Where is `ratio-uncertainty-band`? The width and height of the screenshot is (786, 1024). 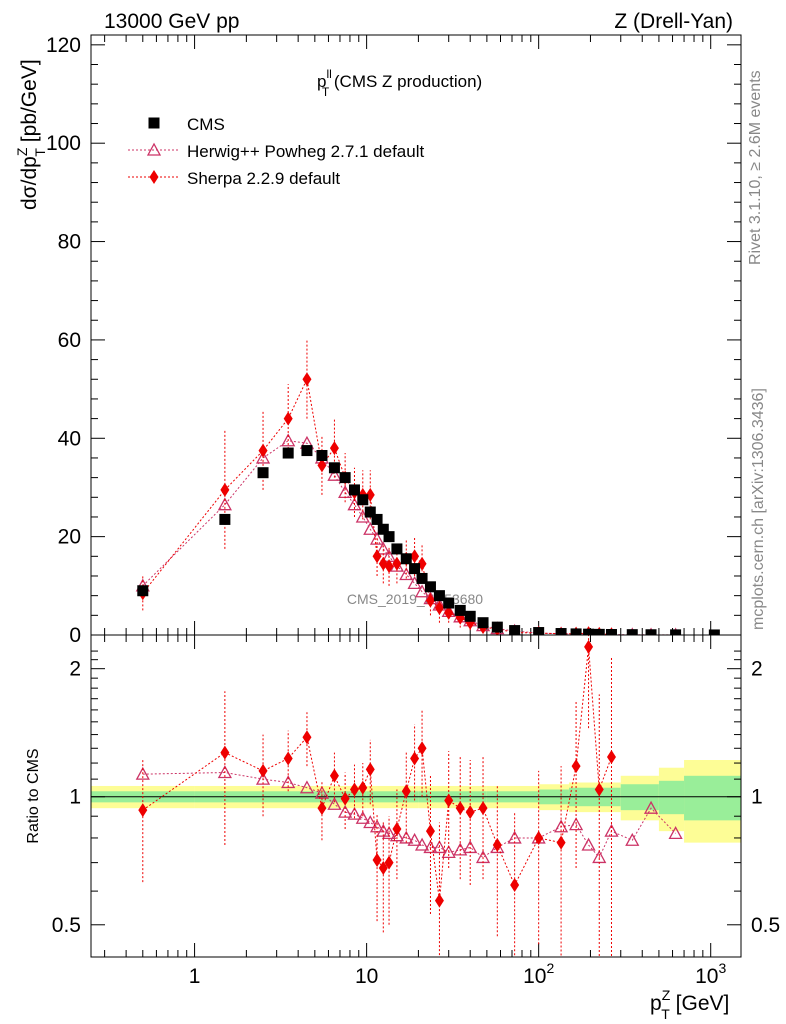
ratio-uncertainty-band is located at coordinates (416, 801).